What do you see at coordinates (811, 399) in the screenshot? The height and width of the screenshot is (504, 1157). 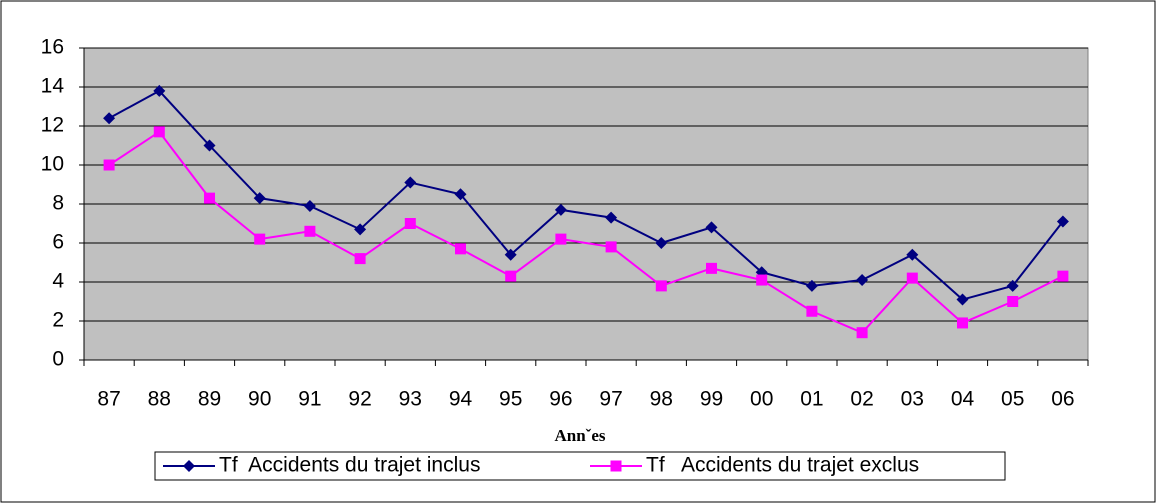 I see `x-tick-label: 01` at bounding box center [811, 399].